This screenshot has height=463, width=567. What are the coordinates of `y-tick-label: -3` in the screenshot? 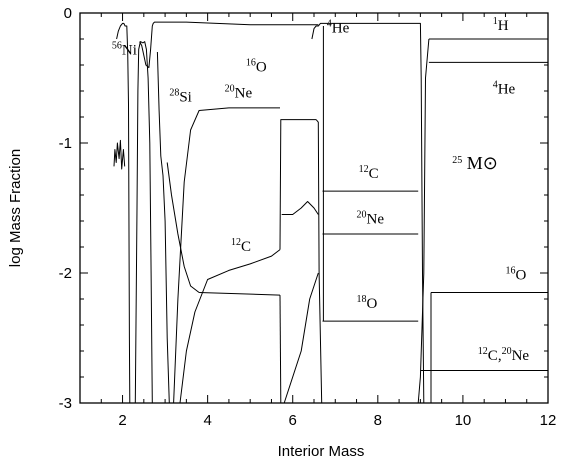 It's located at (65, 403).